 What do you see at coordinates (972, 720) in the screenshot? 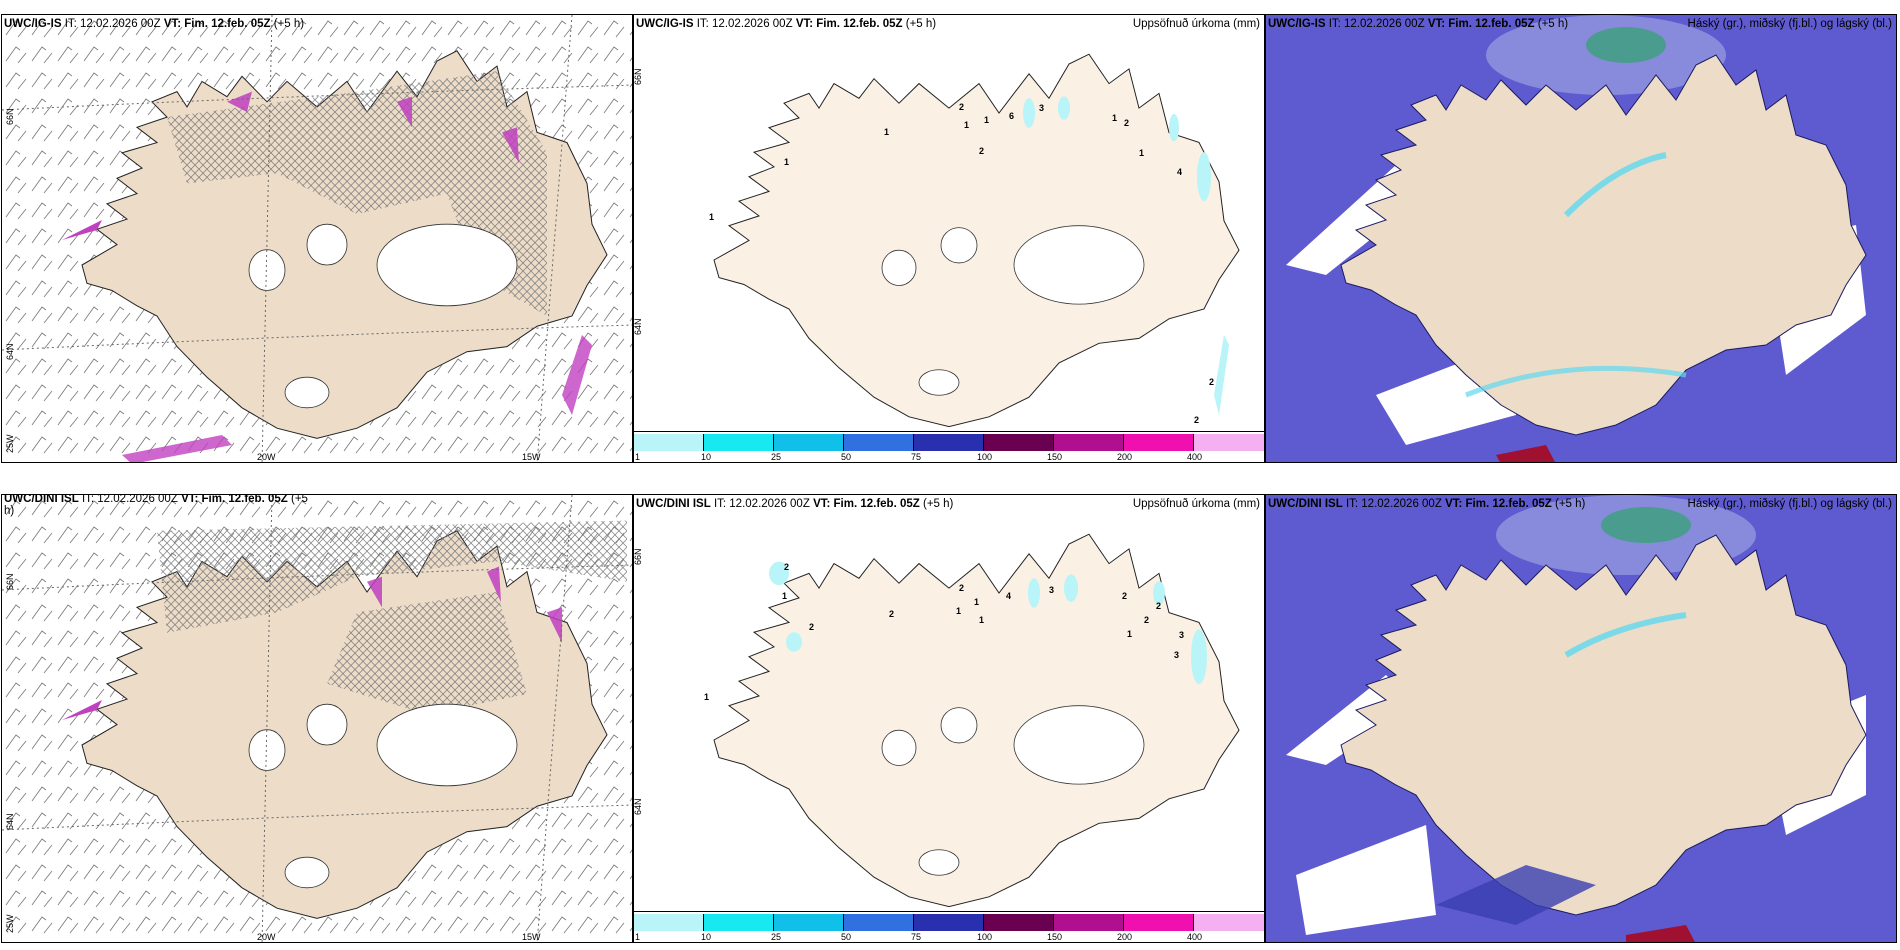
I see `precip-map: 1 2 1 2 2 2 1 1 1 4 3 2 2 2 1 3 3` at bounding box center [972, 720].